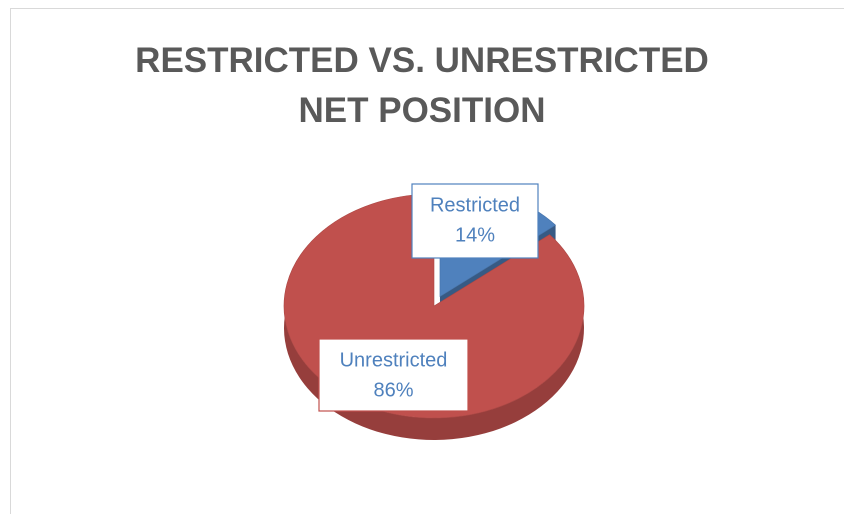  Describe the element at coordinates (394, 360) in the screenshot. I see `data-label-name: Unrestricted` at that location.